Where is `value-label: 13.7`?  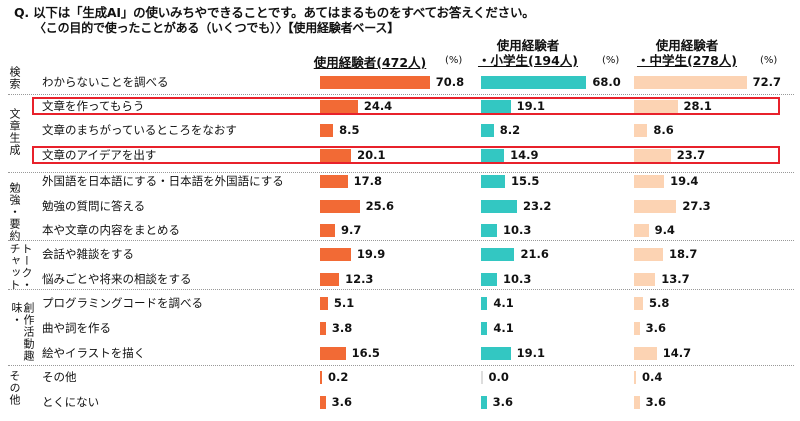 value-label: 13.7 is located at coordinates (675, 279).